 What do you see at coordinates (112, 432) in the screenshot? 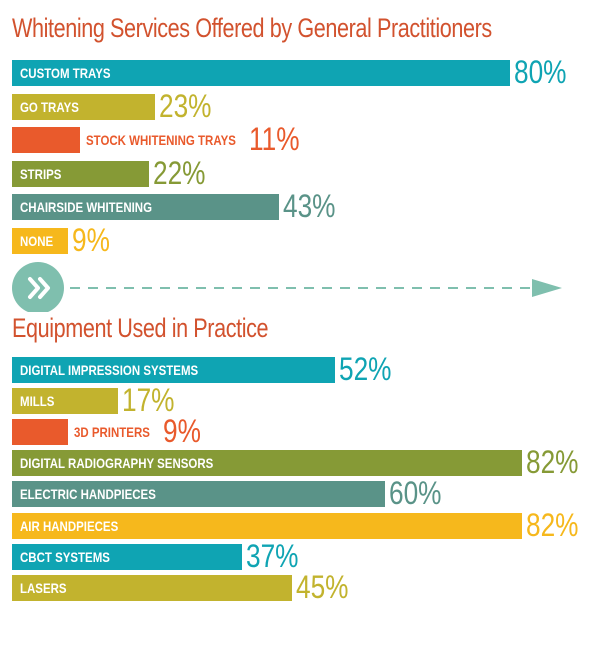
I see `bar-label: 3D PRINTERS` at bounding box center [112, 432].